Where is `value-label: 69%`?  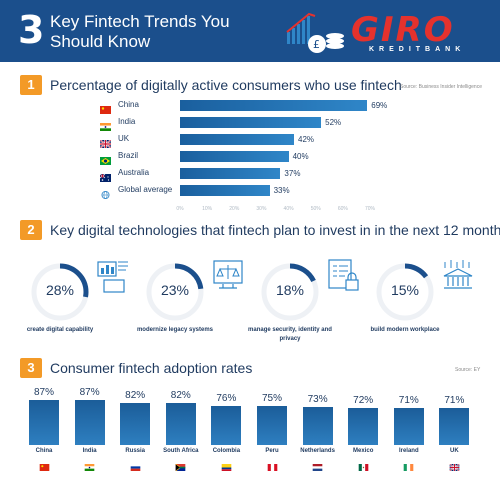
value-label: 69% is located at coordinates (379, 105).